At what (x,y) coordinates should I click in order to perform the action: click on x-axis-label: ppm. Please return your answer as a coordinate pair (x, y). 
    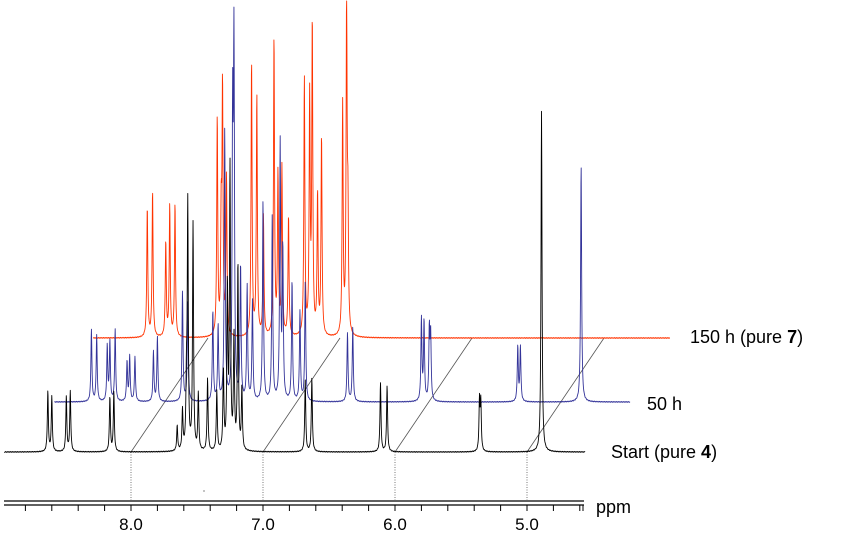
    Looking at the image, I should click on (613, 507).